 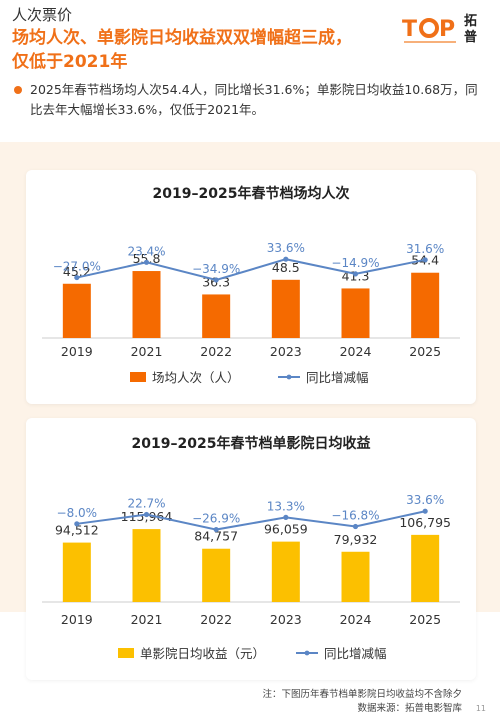 I want to click on growth-label-2021: 23.4%, so click(x=146, y=251).